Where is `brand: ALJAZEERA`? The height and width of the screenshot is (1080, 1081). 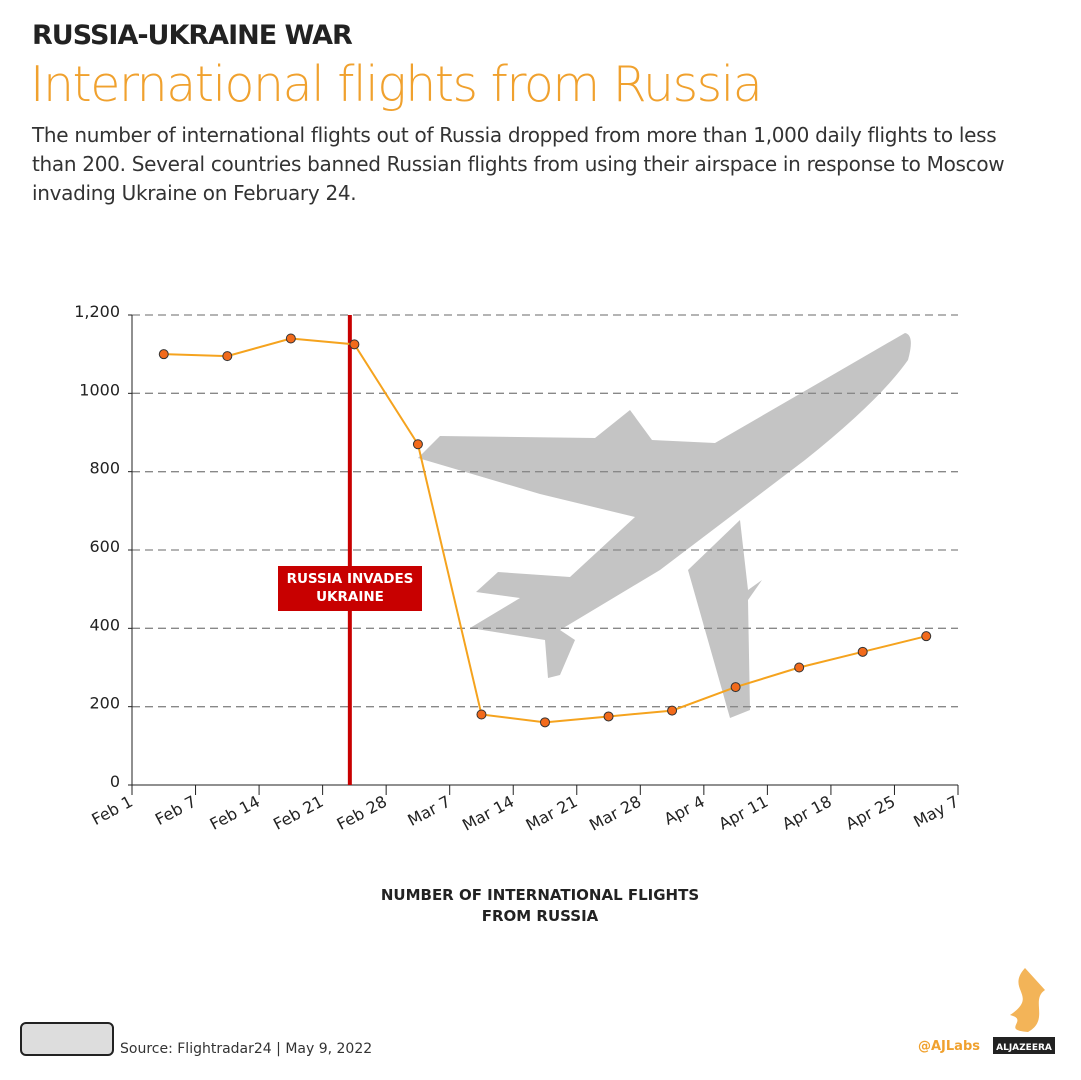 brand: ALJAZEERA is located at coordinates (1024, 1048).